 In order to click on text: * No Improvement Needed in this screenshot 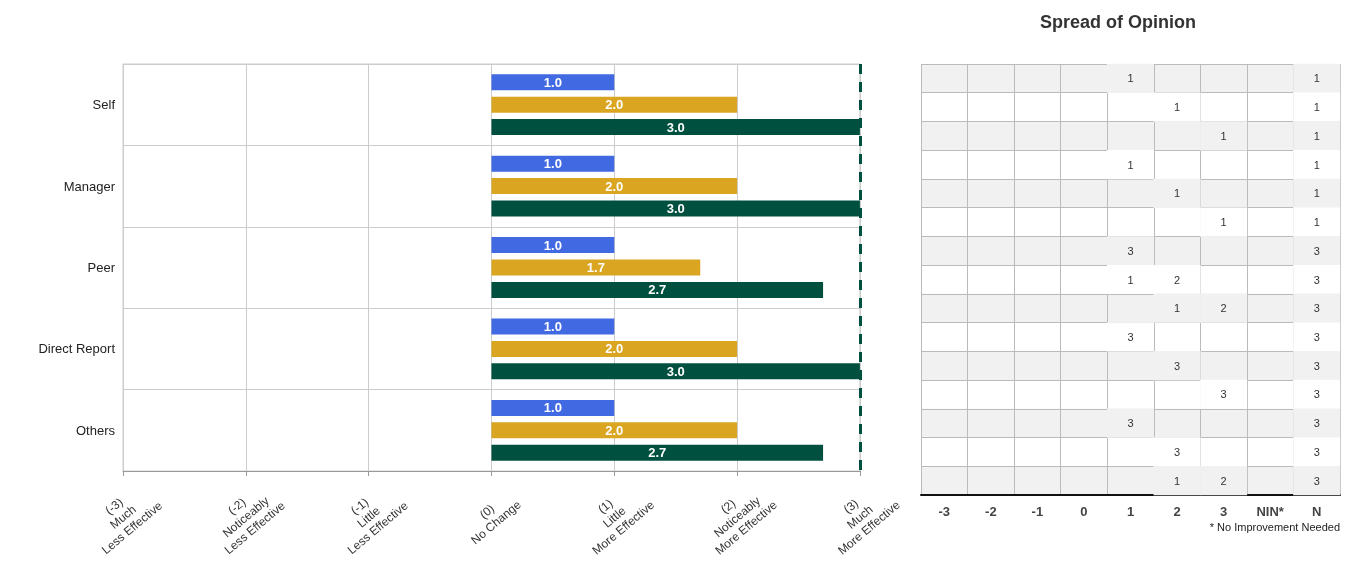, I will do `click(1274, 526)`.